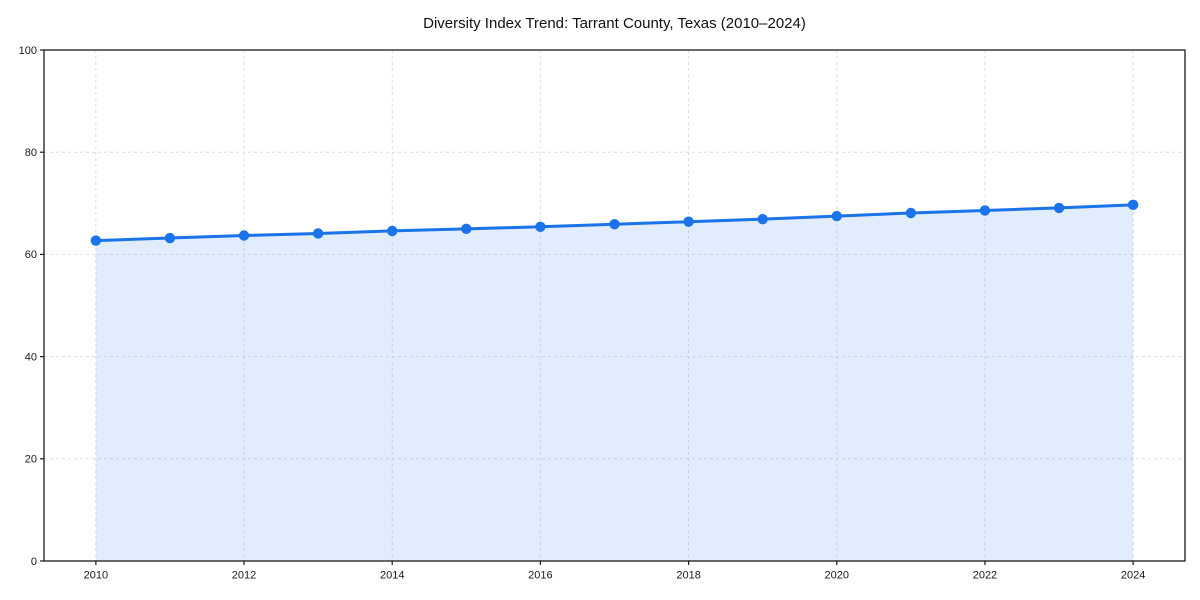 The height and width of the screenshot is (600, 1200). Describe the element at coordinates (31, 153) in the screenshot. I see `y-tick-label: 80` at that location.